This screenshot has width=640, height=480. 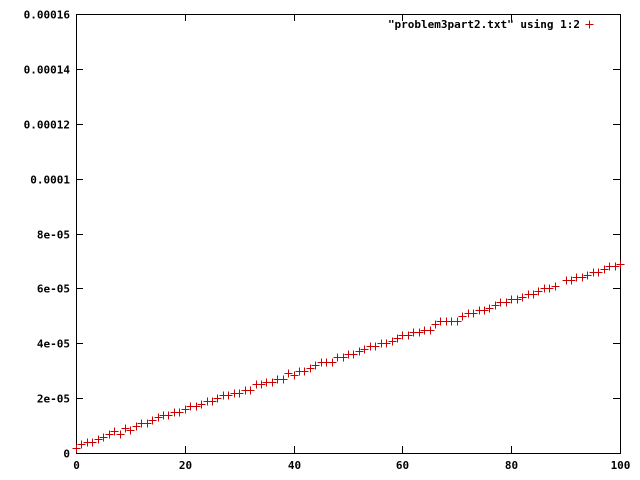 What do you see at coordinates (53, 235) in the screenshot?
I see `y-tick-label: 8e-05` at bounding box center [53, 235].